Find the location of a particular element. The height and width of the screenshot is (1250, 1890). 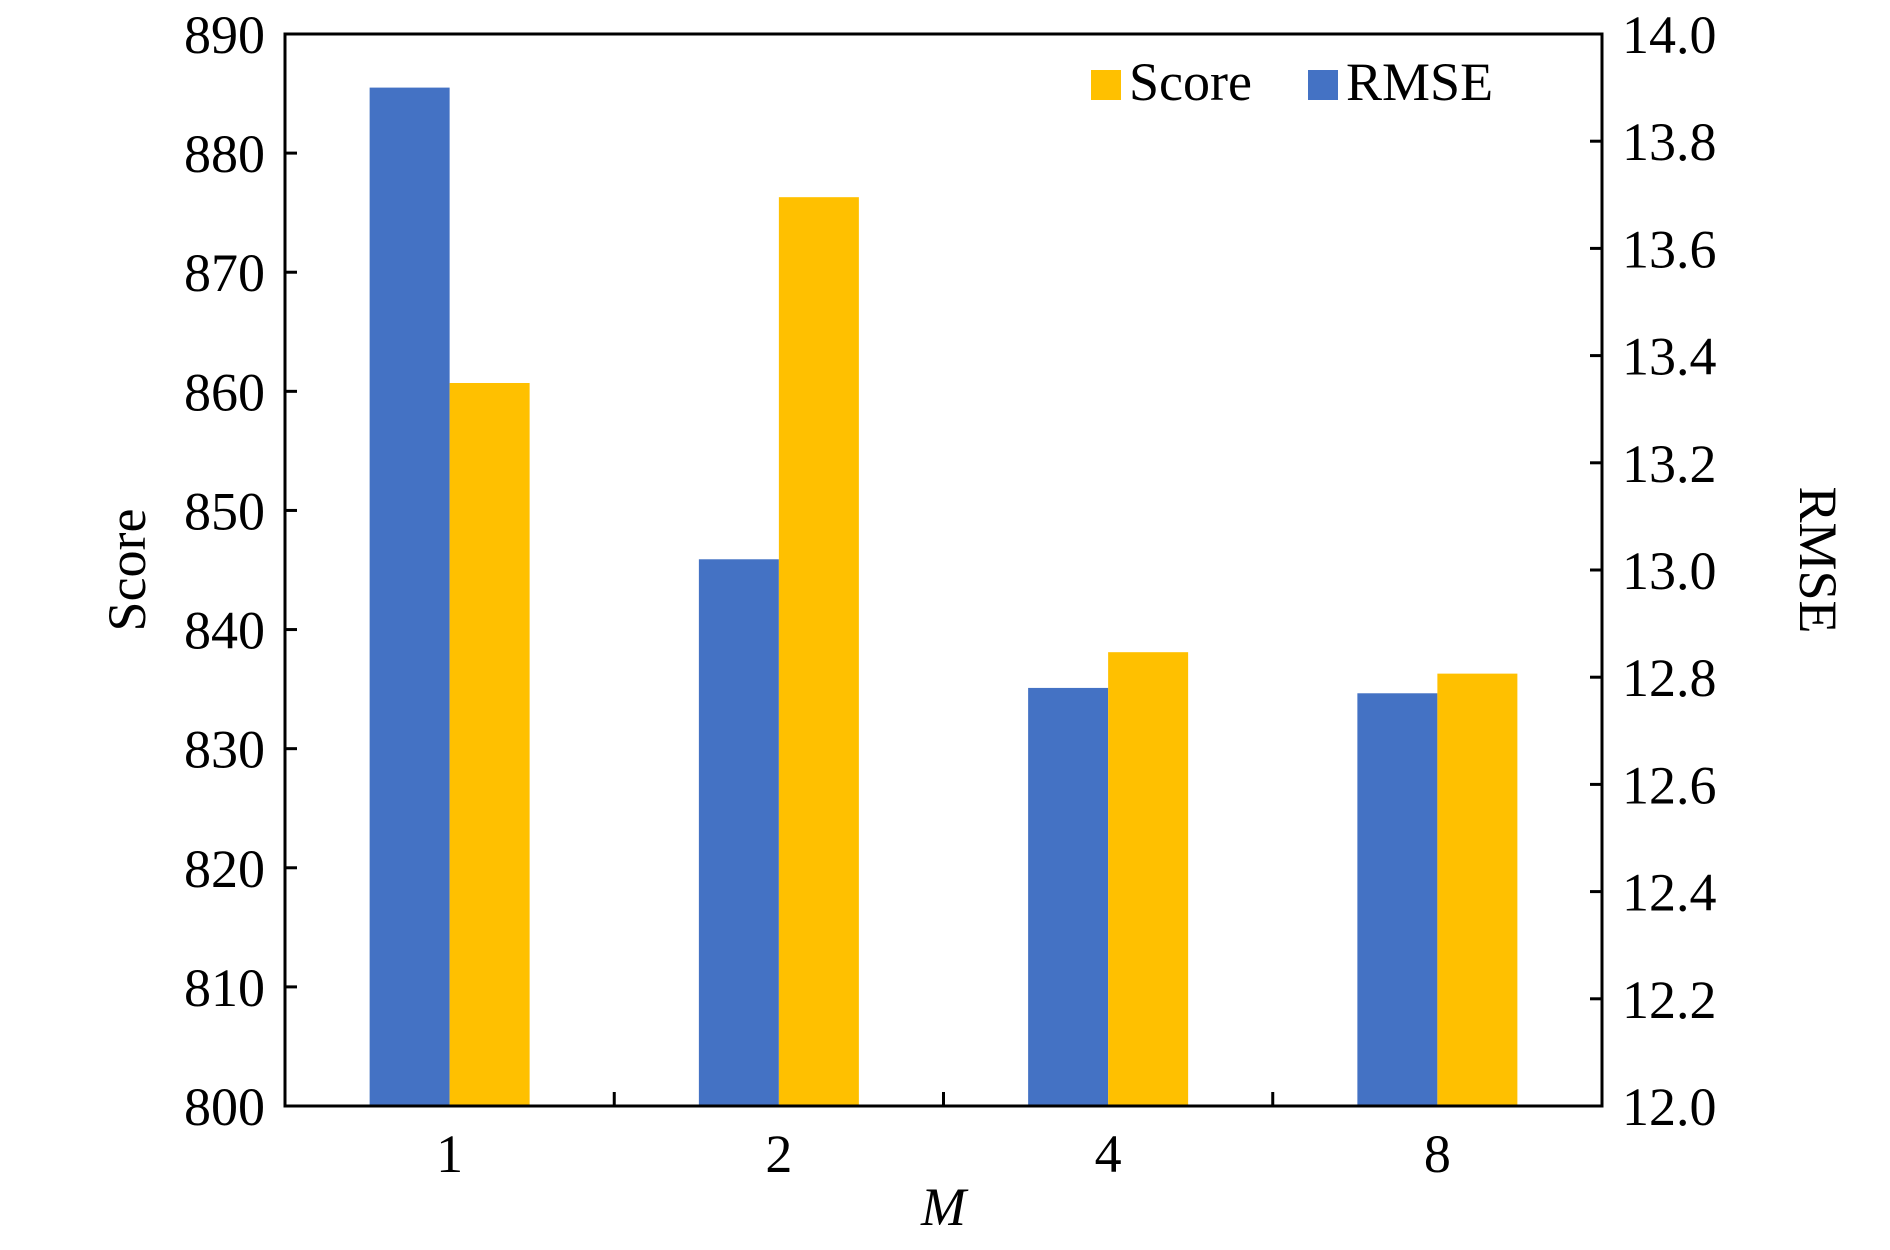

right-tick-label: 12.0 is located at coordinates (1669, 1107).